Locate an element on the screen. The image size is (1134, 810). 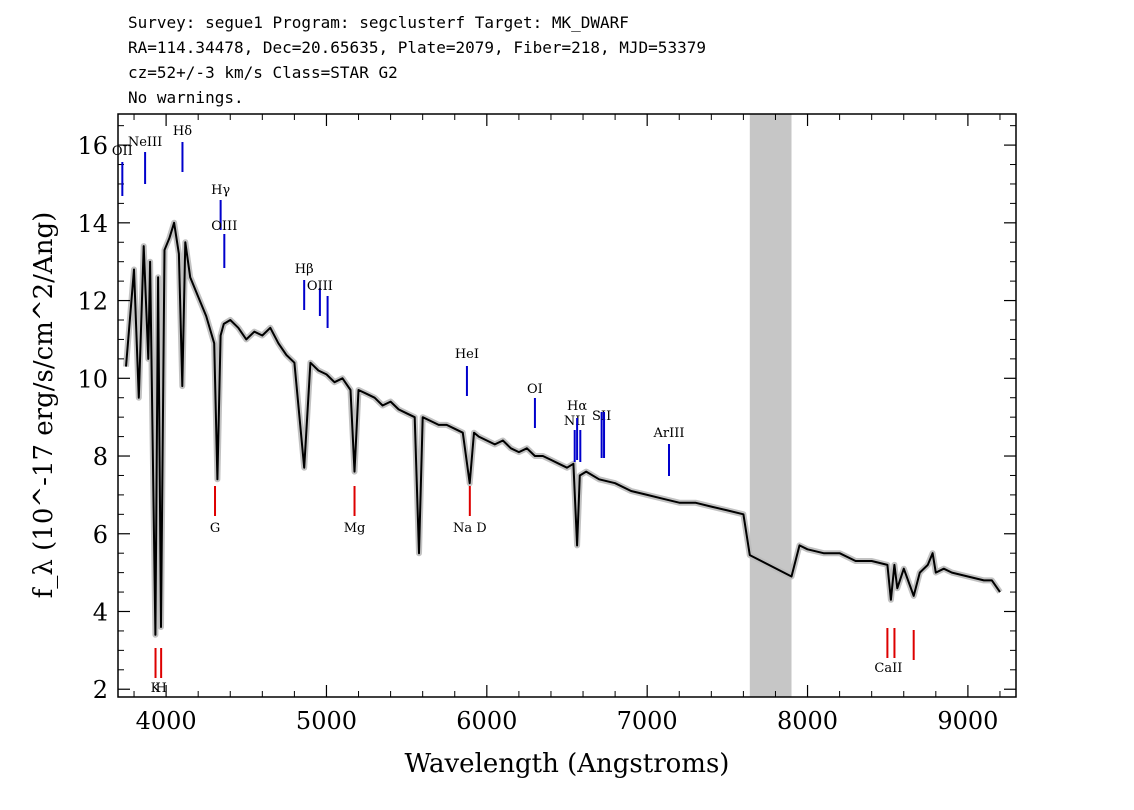
y-tick-label: 16 is located at coordinates (92, 146).